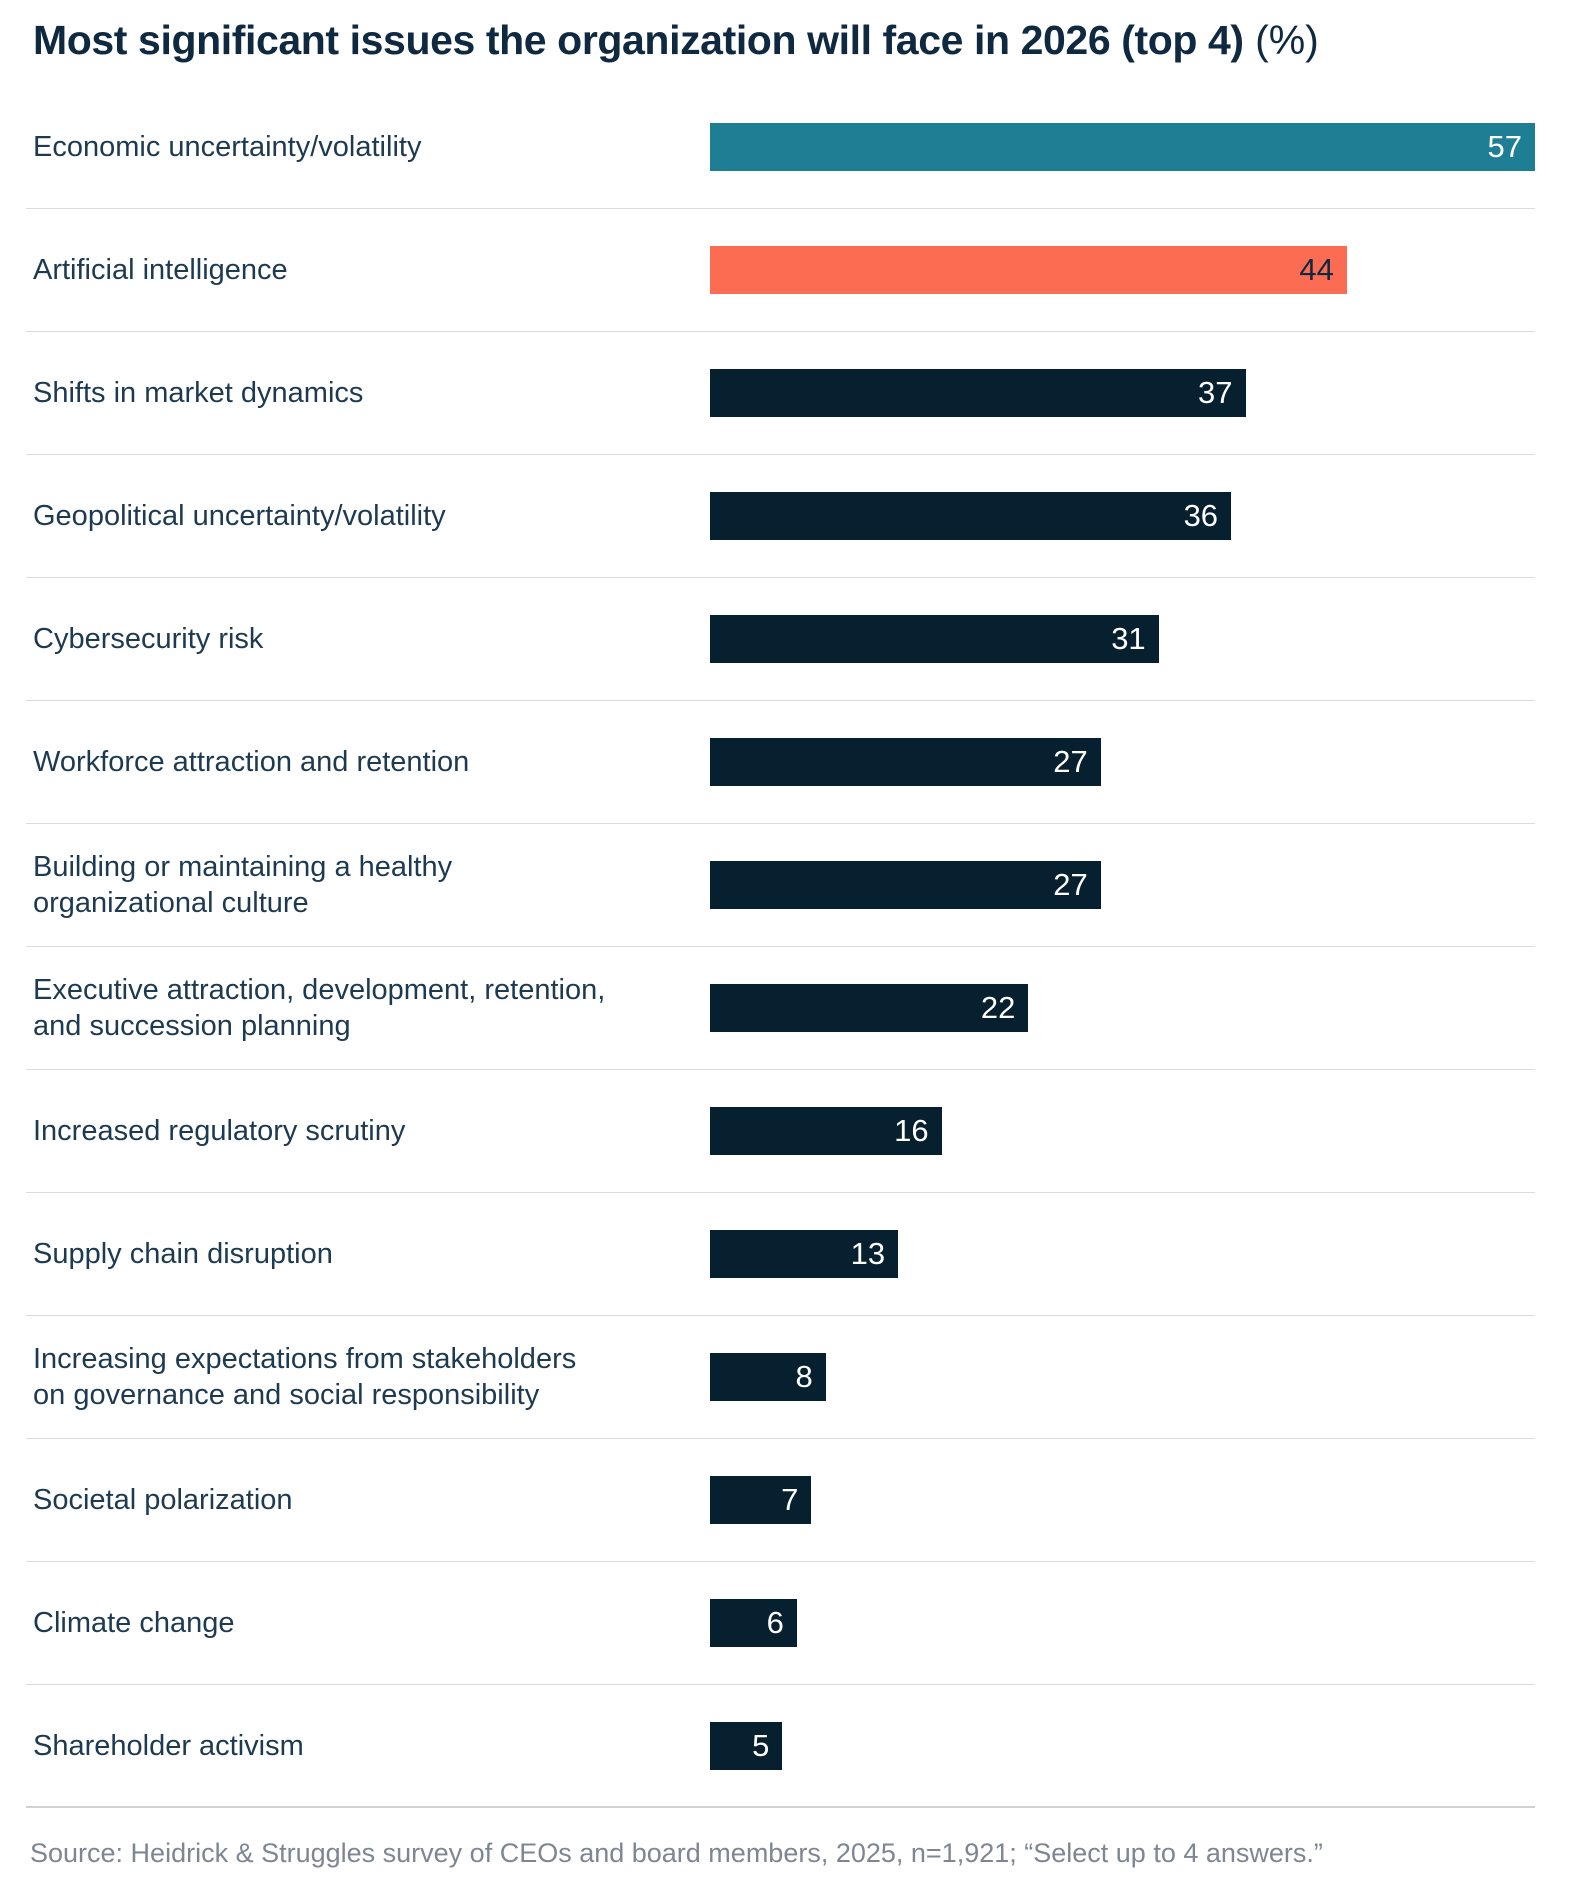 Image resolution: width=1572 pixels, height=1904 pixels. Describe the element at coordinates (768, 1377) in the screenshot. I see `bar: 8` at that location.